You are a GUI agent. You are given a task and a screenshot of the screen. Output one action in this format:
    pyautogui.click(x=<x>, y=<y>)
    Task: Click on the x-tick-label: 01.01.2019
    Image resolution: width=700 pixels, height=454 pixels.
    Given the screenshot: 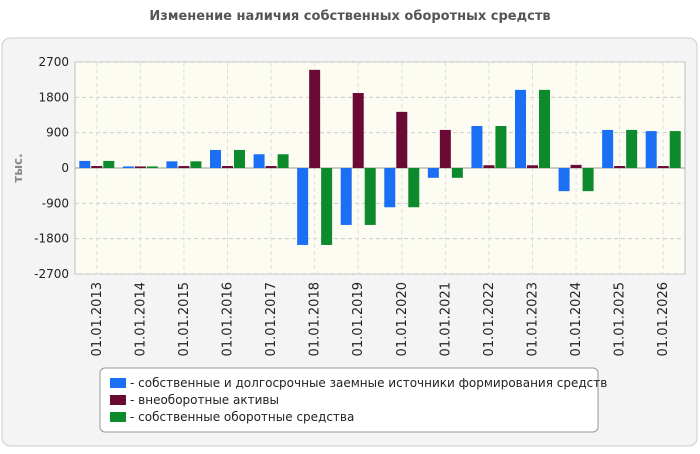 What is the action you would take?
    pyautogui.click(x=358, y=319)
    